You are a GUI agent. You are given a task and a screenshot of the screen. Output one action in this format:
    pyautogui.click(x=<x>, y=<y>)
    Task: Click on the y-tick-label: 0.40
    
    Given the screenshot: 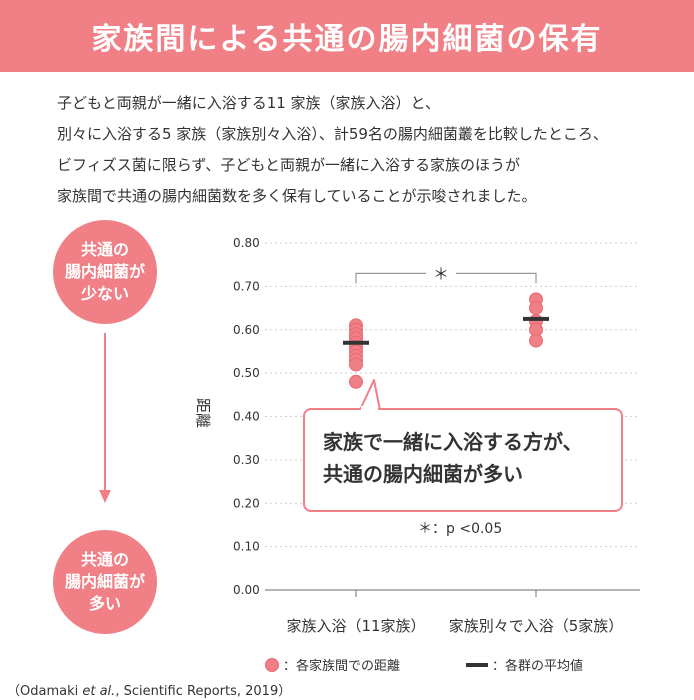 What is the action you would take?
    pyautogui.click(x=246, y=417)
    